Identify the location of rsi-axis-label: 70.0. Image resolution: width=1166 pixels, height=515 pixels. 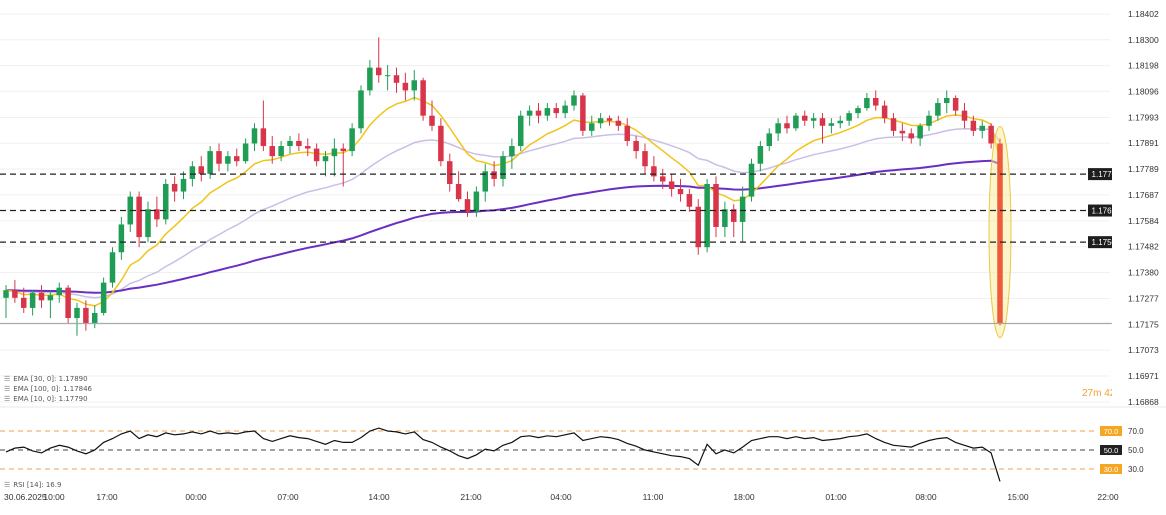
(1136, 431).